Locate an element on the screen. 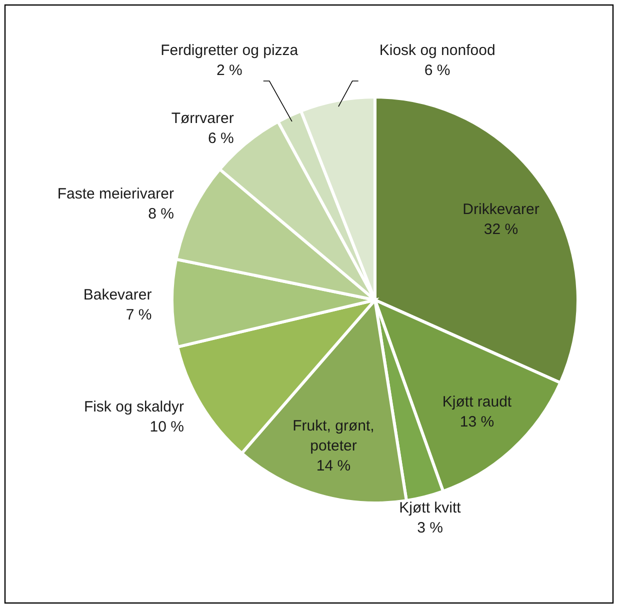  data-label: 32 % is located at coordinates (501, 229).